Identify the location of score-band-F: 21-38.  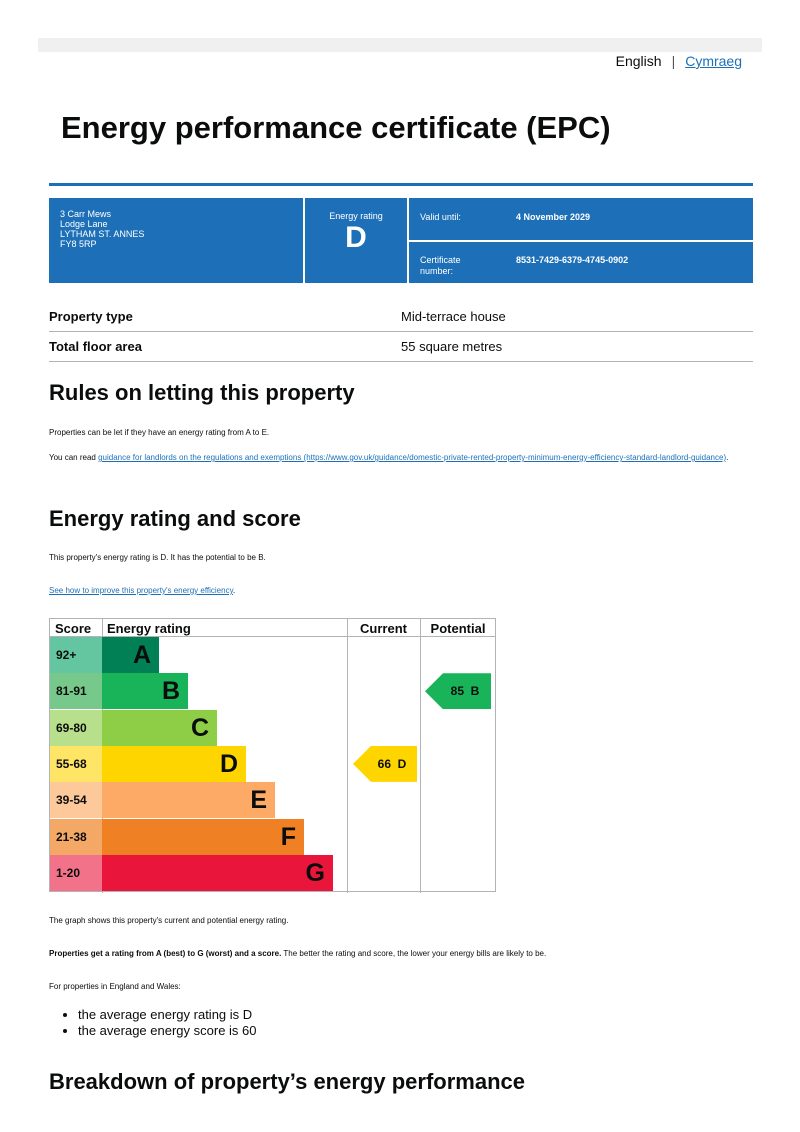
(76, 836).